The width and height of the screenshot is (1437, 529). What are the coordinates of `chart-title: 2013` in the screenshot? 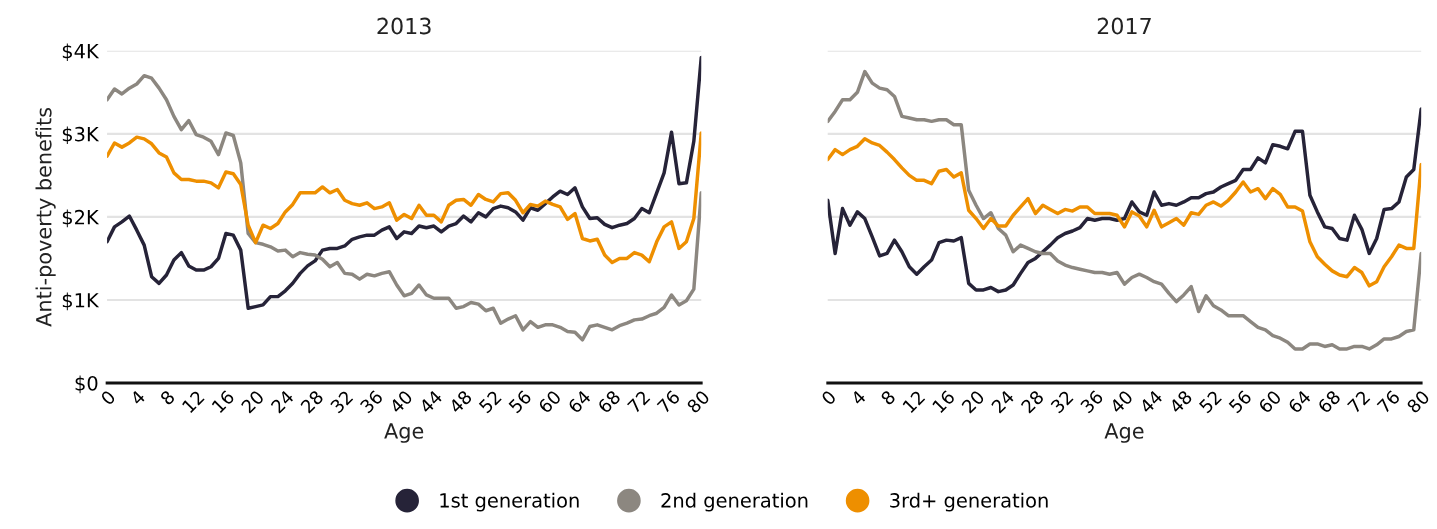 It's located at (404, 26).